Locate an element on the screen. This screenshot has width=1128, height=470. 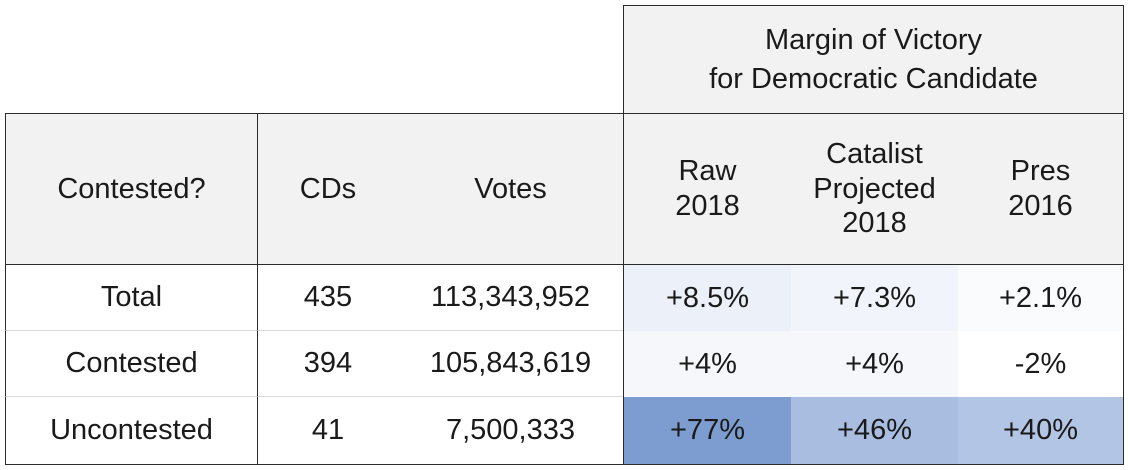
table-cell-catalist: +4% is located at coordinates (874, 364).